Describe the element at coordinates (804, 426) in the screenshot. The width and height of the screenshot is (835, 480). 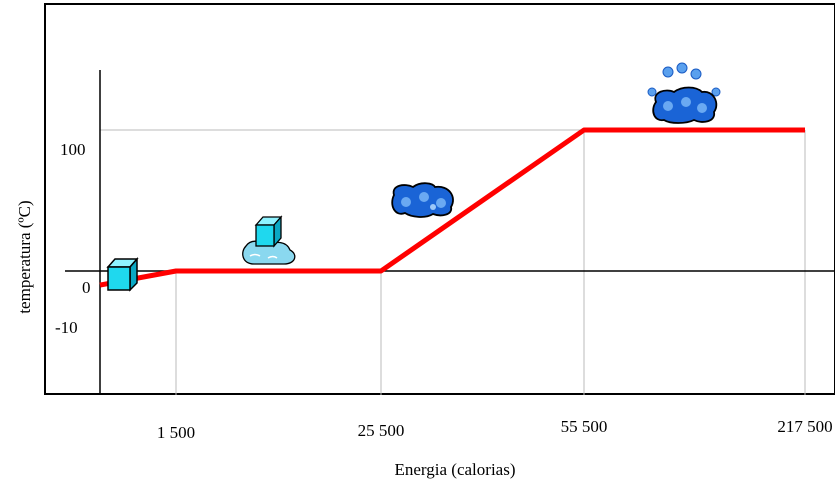
I see `x-tick-label: 217 500` at that location.